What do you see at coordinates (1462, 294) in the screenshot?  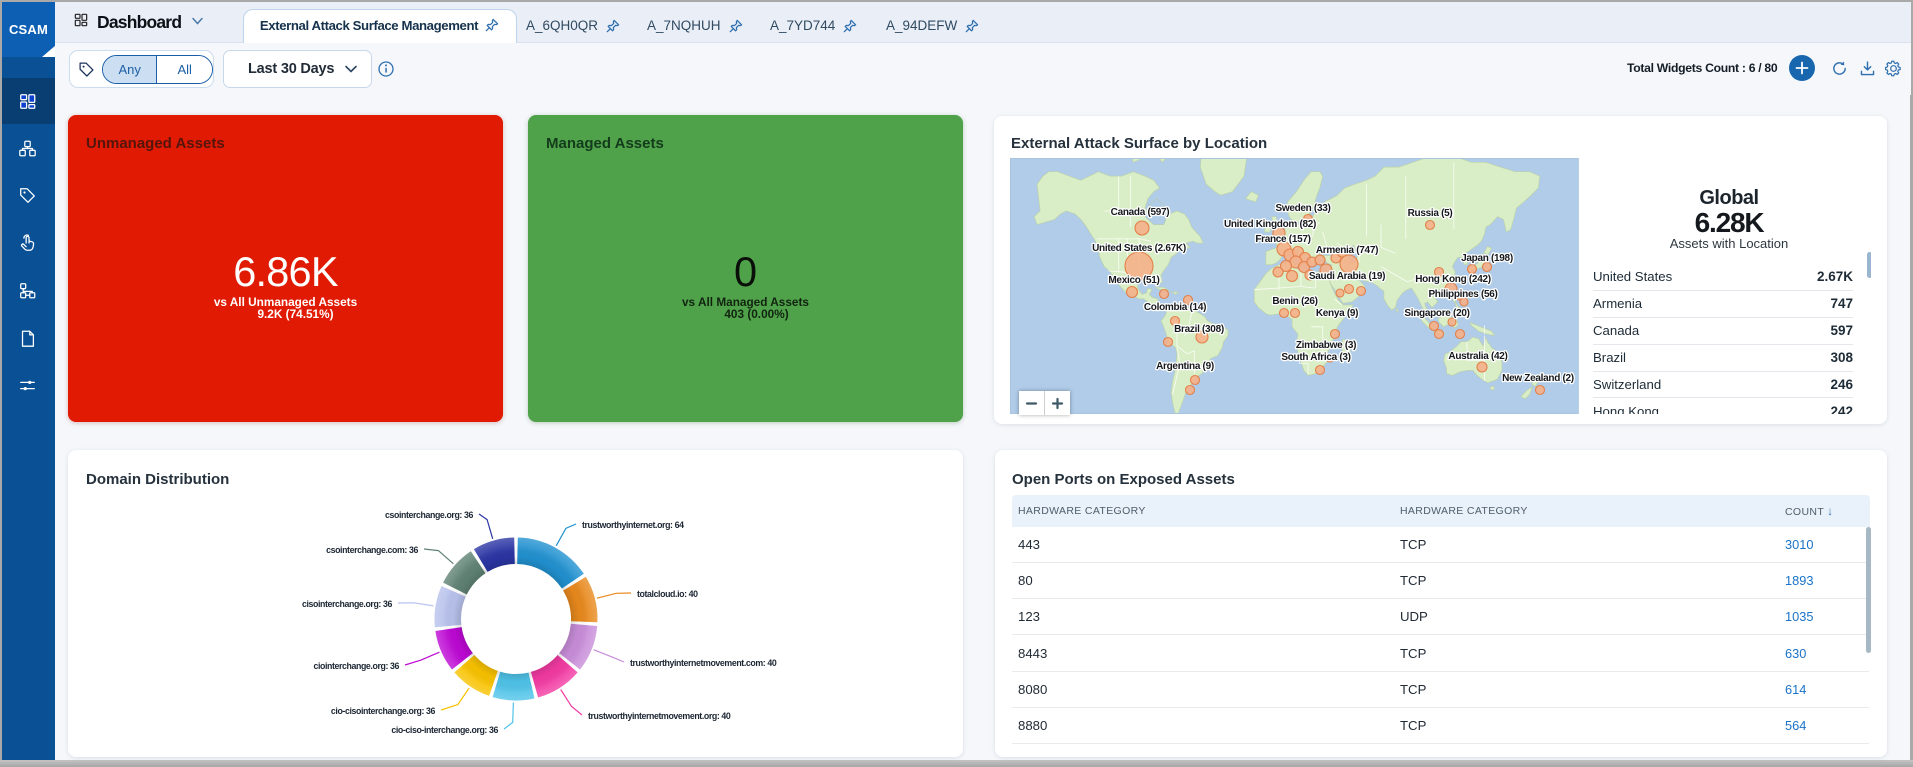 I see `svg-text: Philippines (56)` at bounding box center [1462, 294].